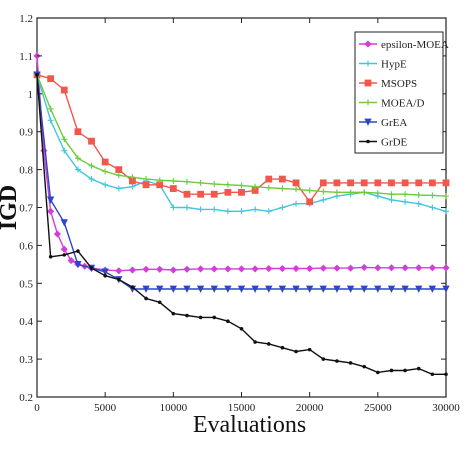 The width and height of the screenshot is (474, 463). Describe the element at coordinates (446, 408) in the screenshot. I see `x-tick-label: 30000` at that location.